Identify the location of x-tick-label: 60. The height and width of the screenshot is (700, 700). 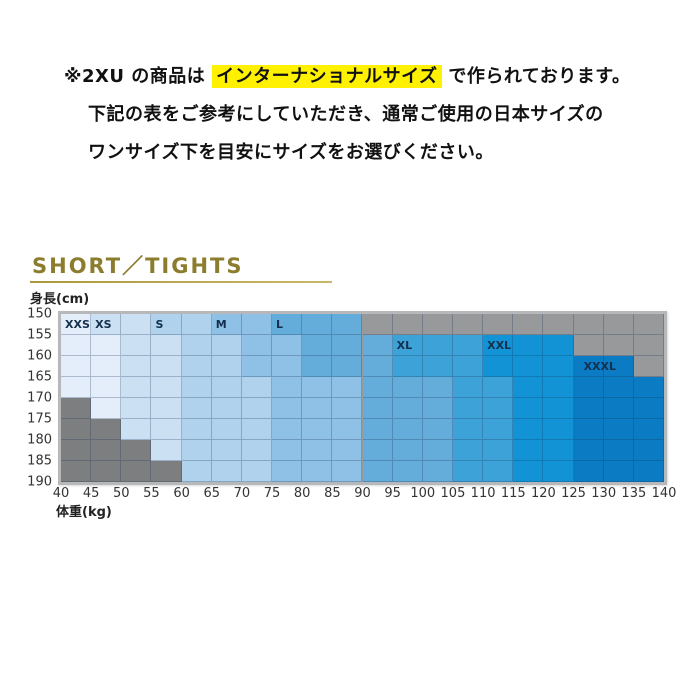
(181, 493).